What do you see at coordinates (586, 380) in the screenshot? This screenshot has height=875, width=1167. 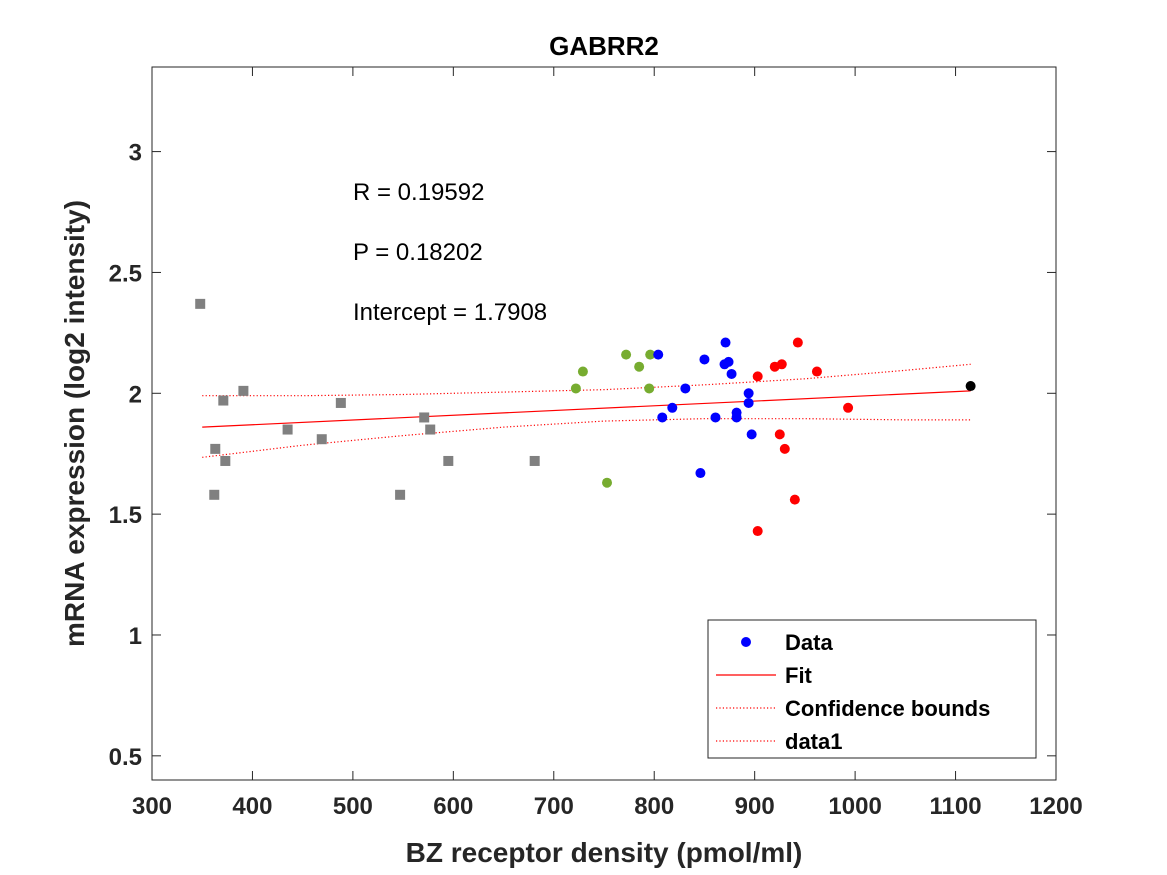 I see `confidence-bound-upper` at bounding box center [586, 380].